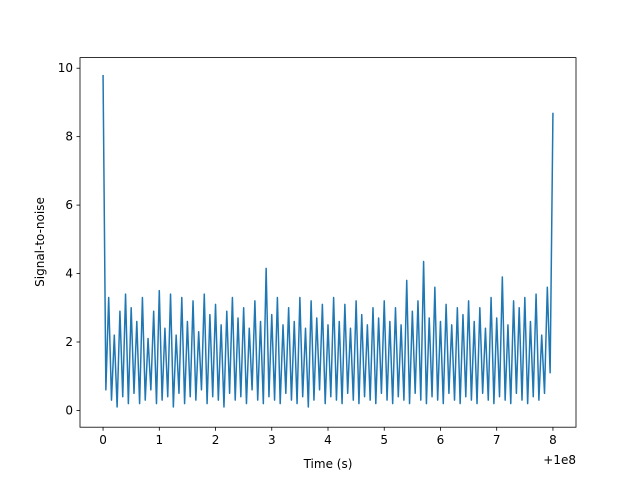 The width and height of the screenshot is (640, 480). Describe the element at coordinates (272, 440) in the screenshot. I see `x-tick-label: 3` at that location.